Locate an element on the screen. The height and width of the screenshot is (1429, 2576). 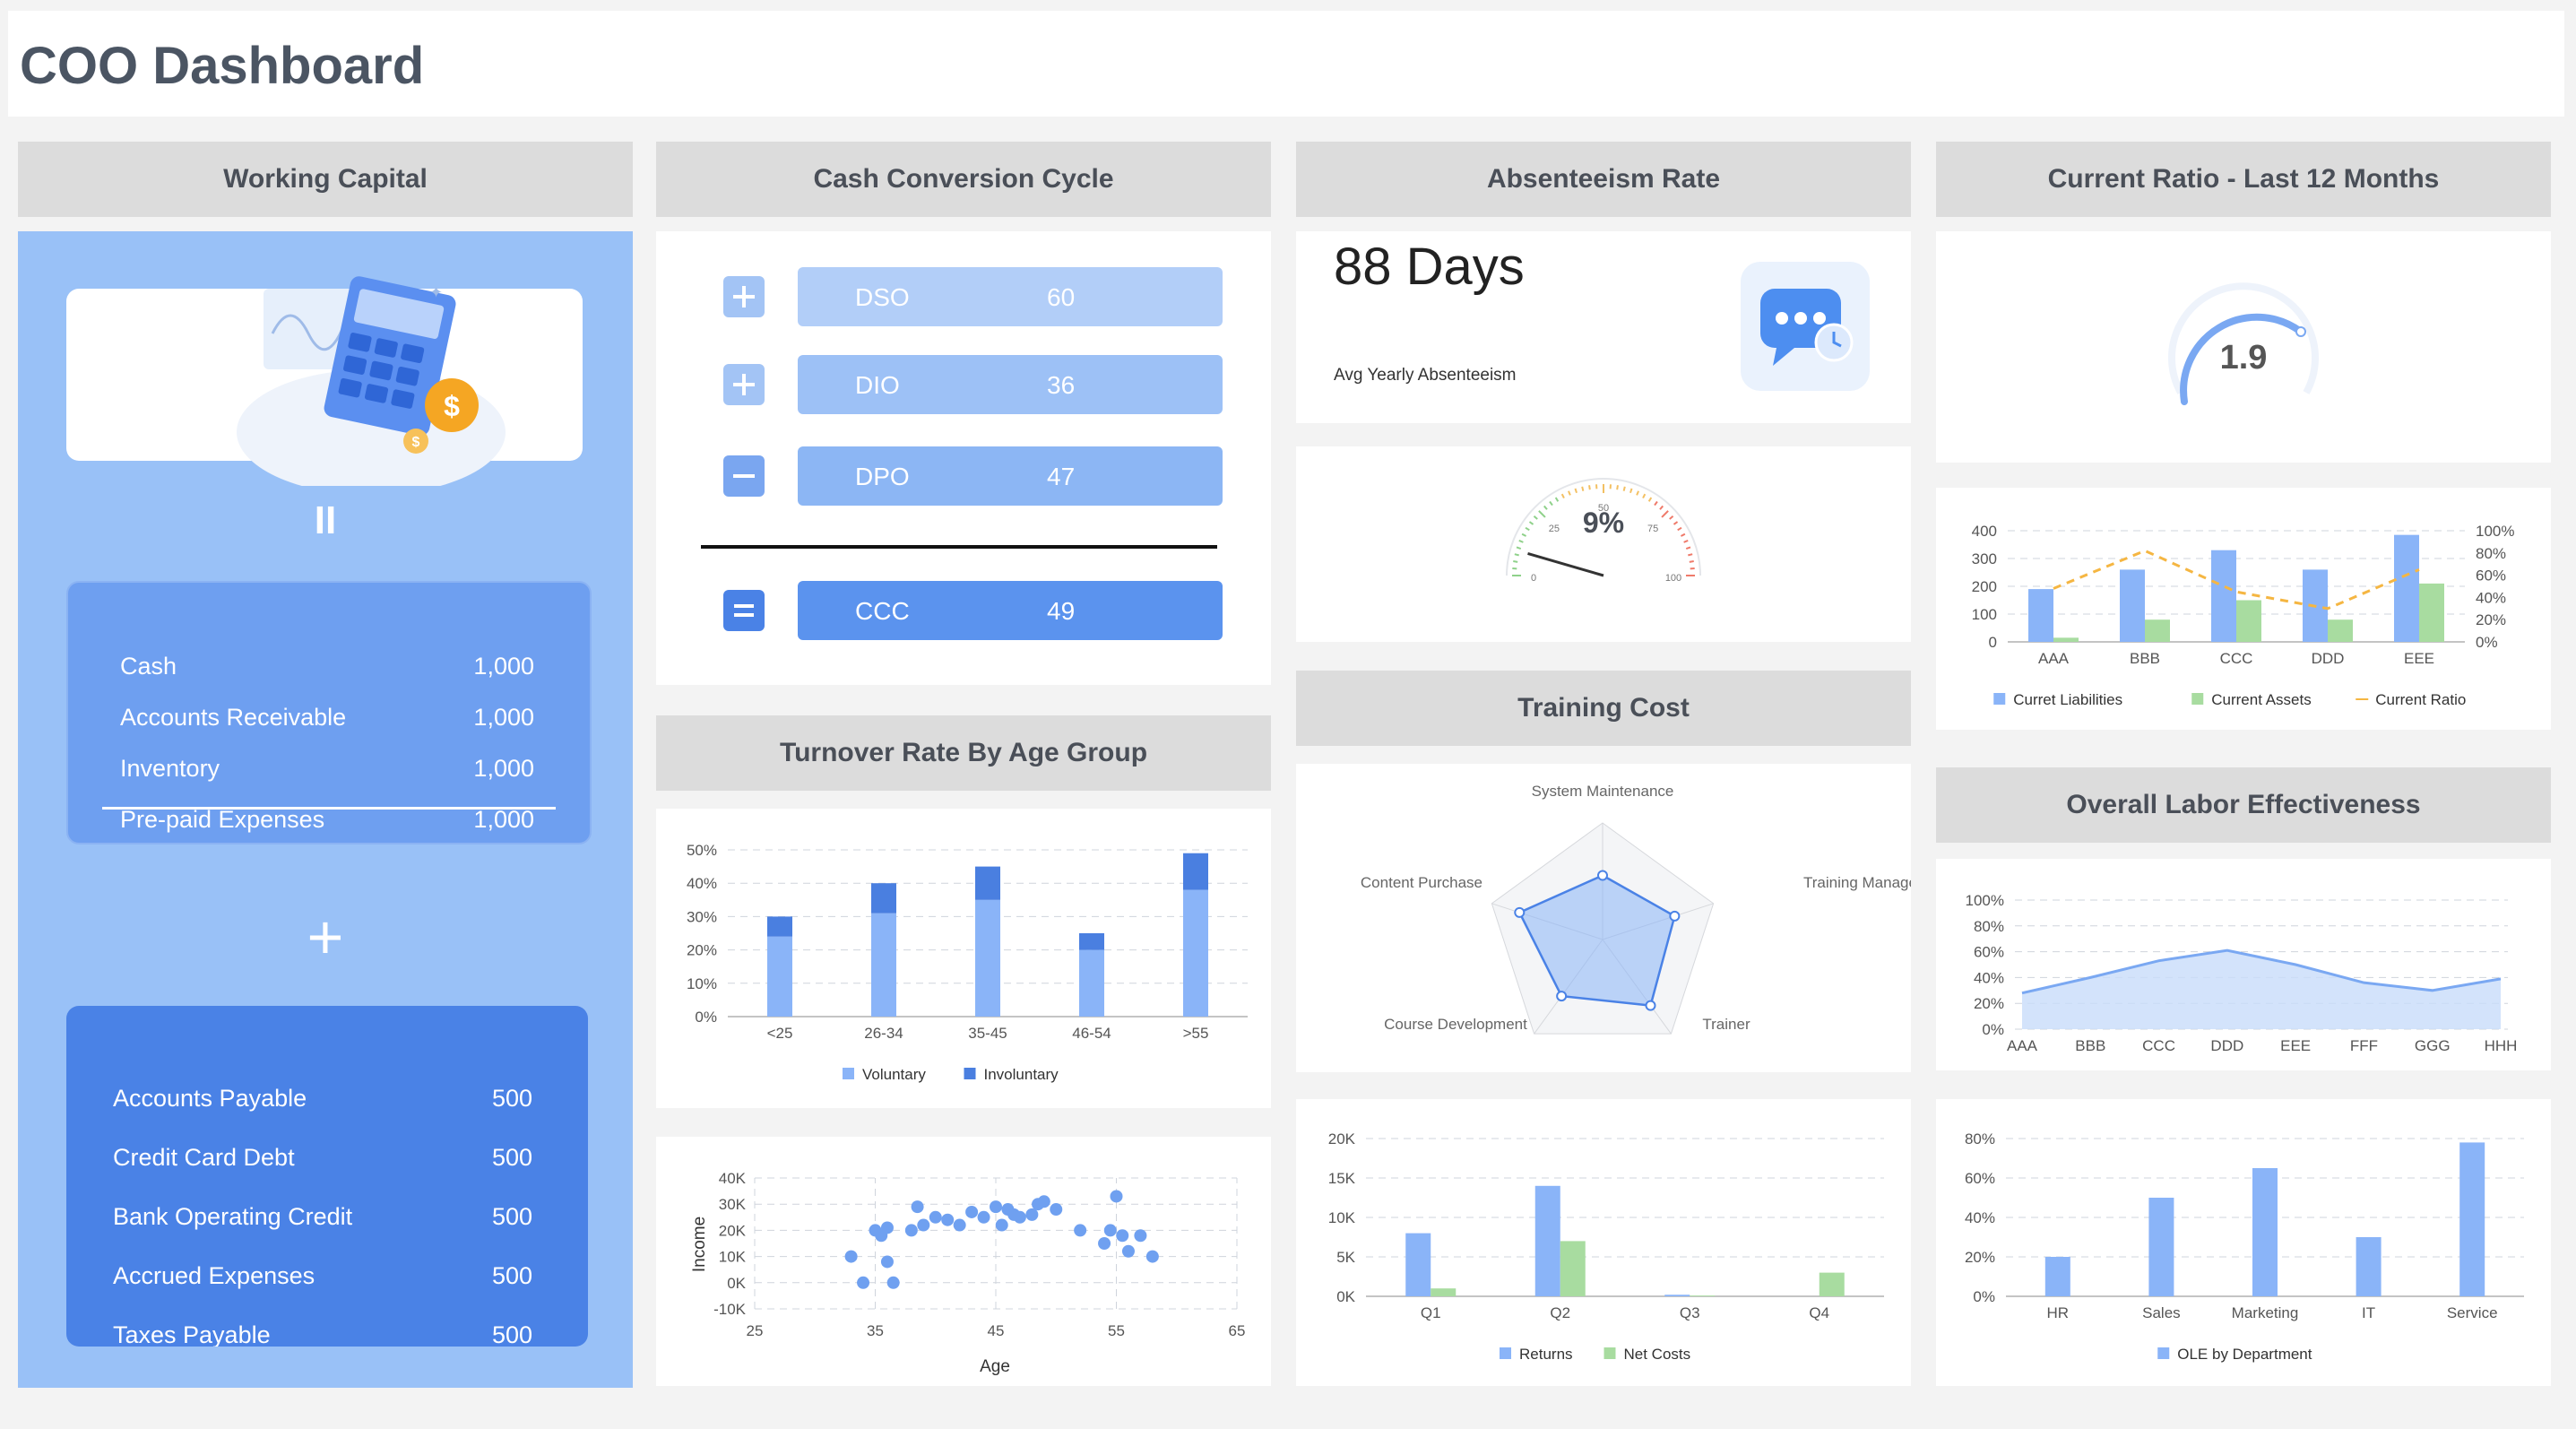
liability-label: Accrued Expenses is located at coordinates (214, 1276).